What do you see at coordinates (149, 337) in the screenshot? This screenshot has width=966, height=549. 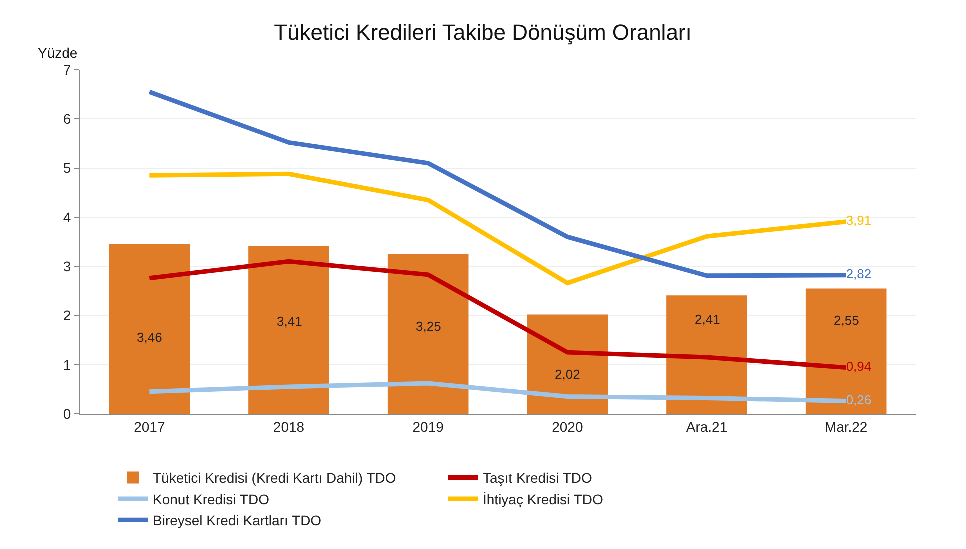 I see `data-label: 3,46` at bounding box center [149, 337].